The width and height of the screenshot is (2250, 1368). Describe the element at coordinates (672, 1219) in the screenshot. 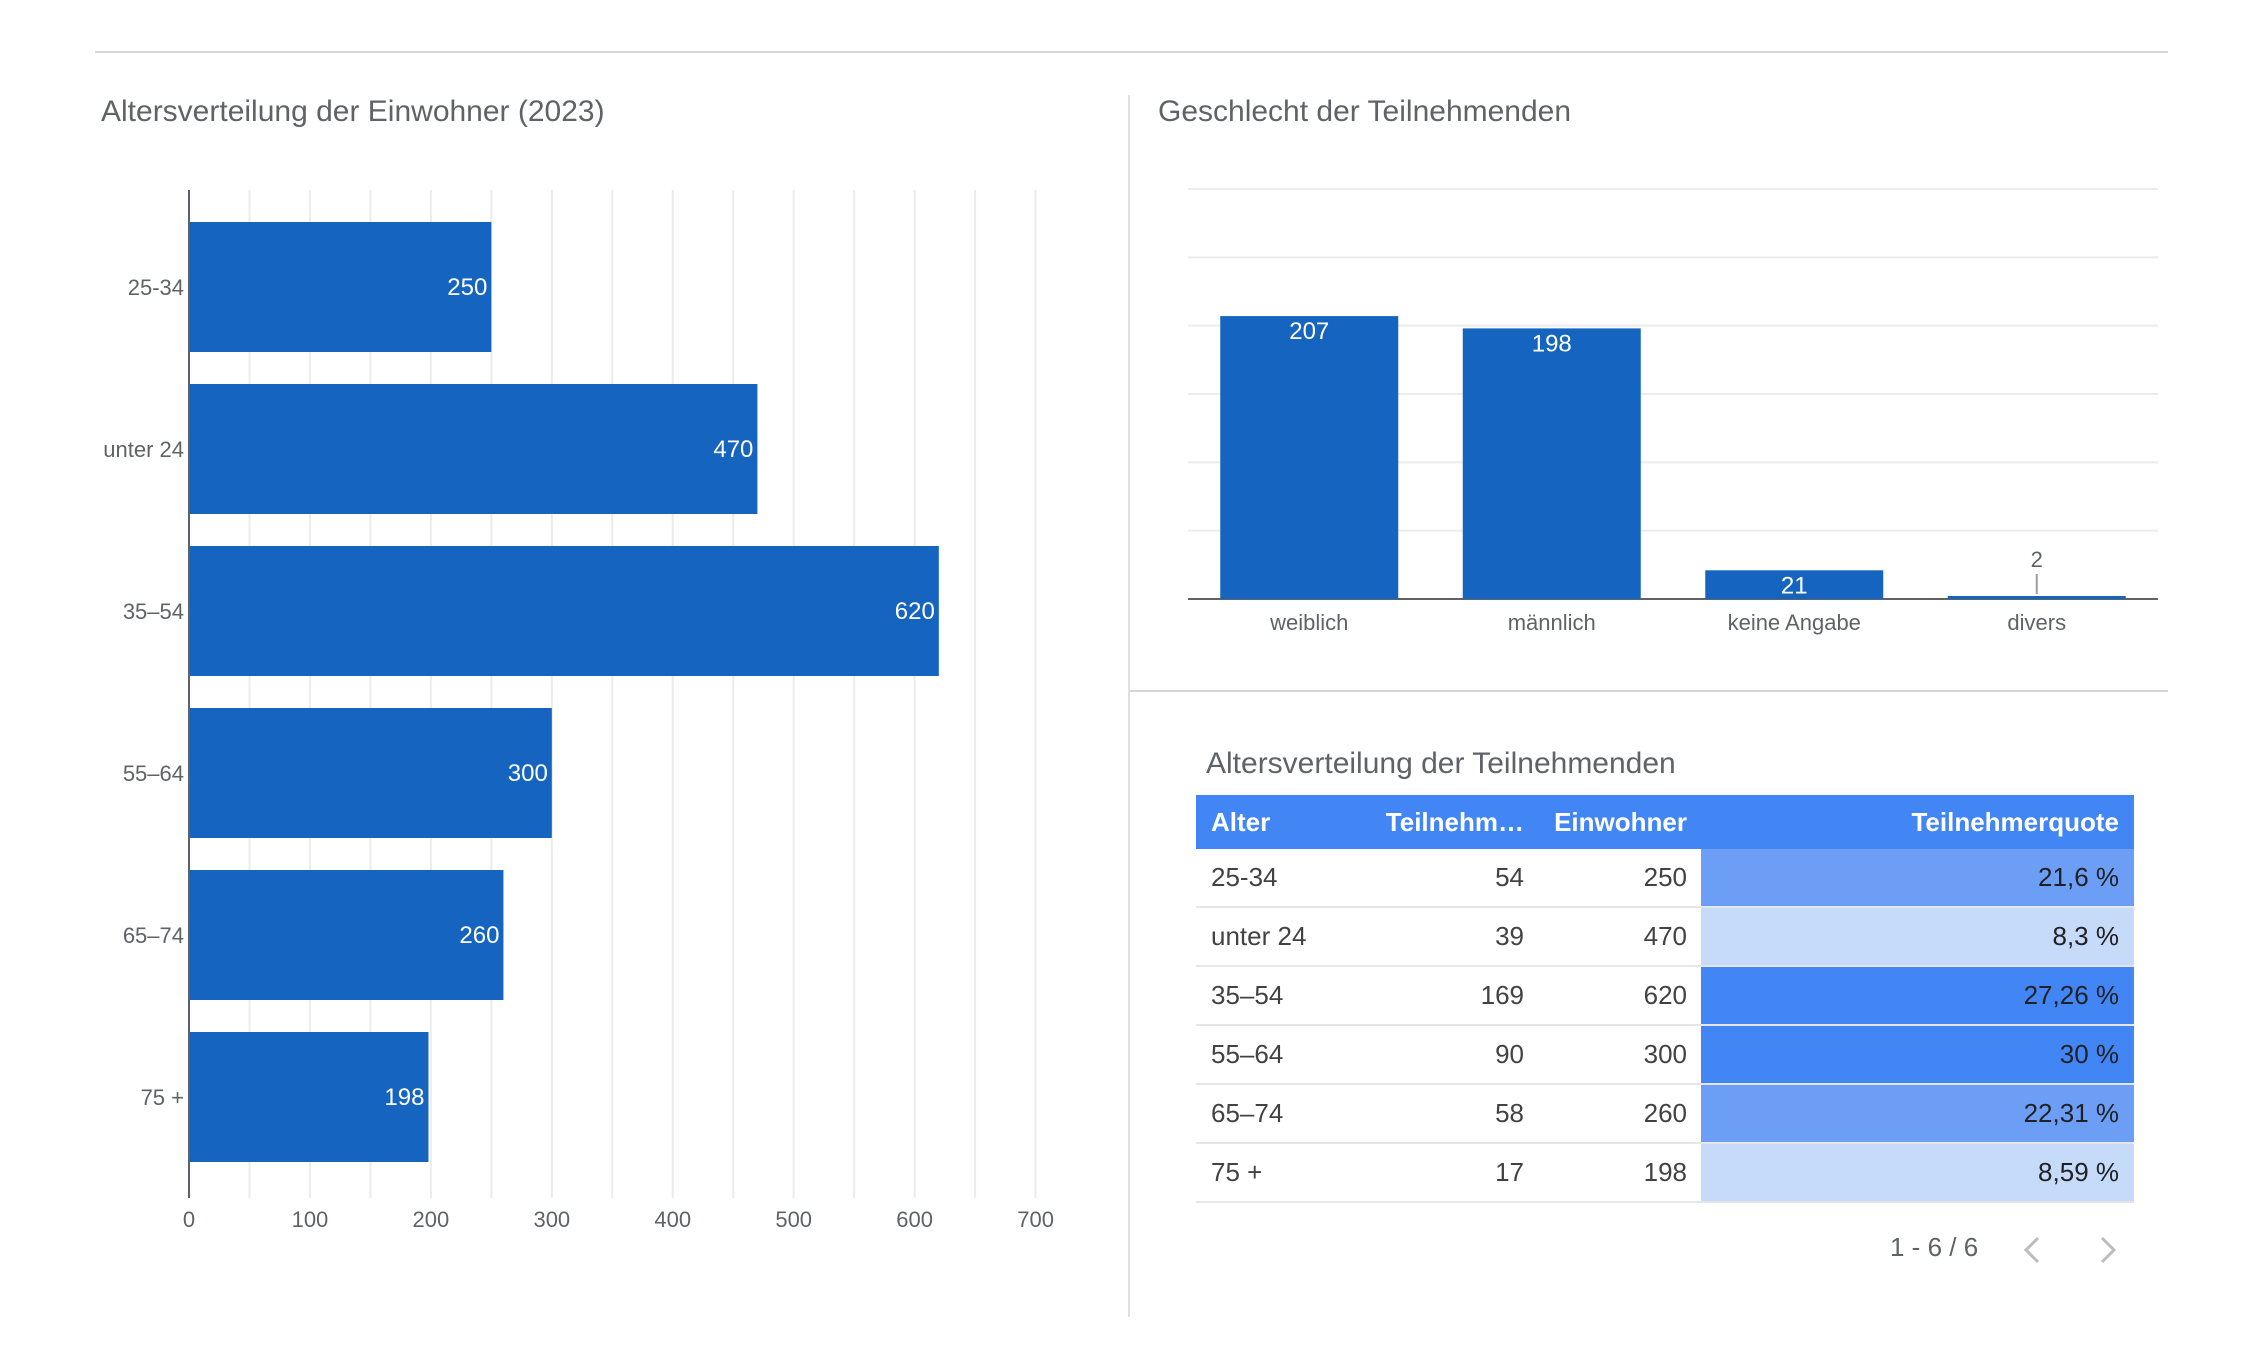

I see `x-tick-label: 400` at that location.